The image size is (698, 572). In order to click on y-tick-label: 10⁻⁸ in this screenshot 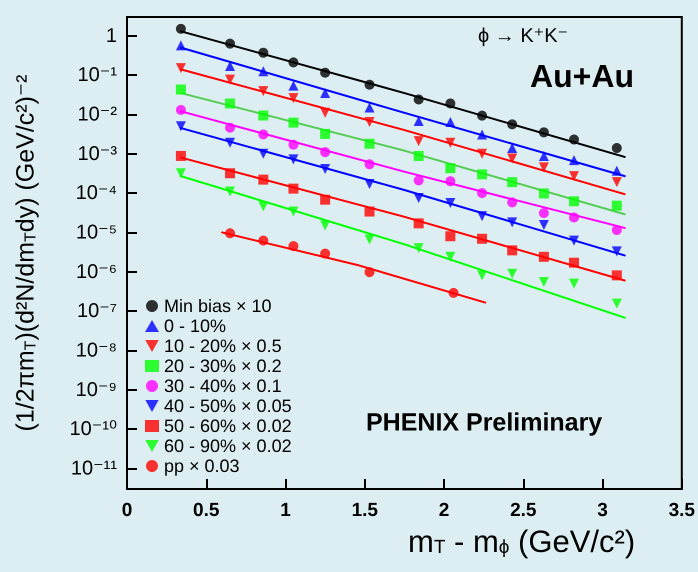, I will do `click(96, 350)`.